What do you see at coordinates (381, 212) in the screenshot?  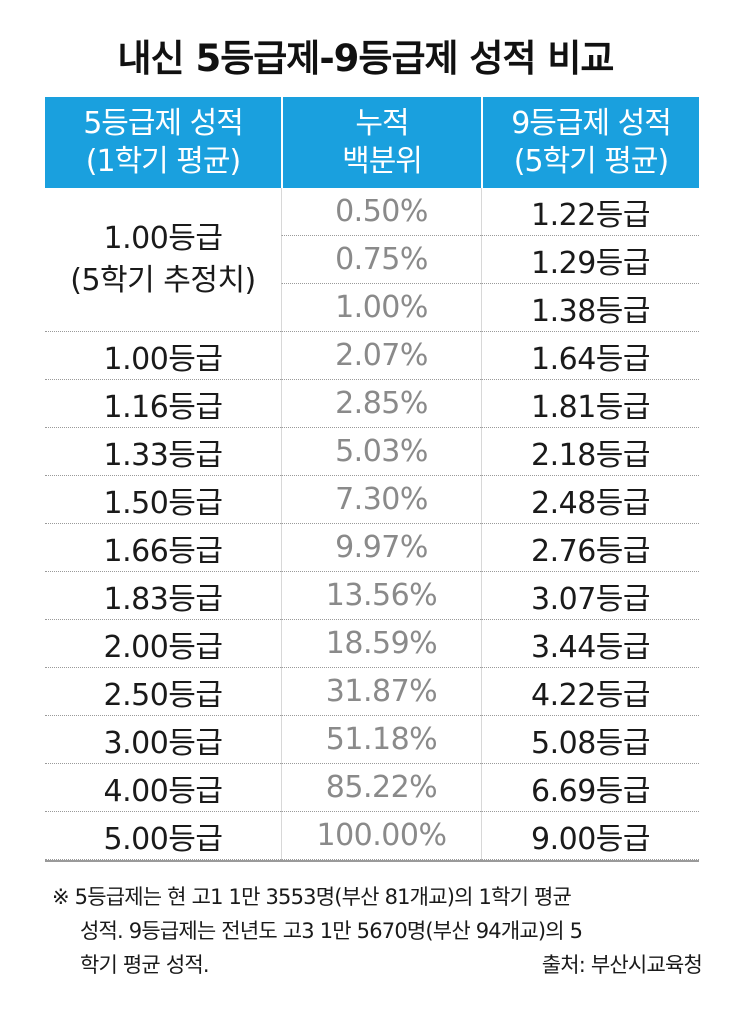 I see `percentile-cell: 0.50%` at bounding box center [381, 212].